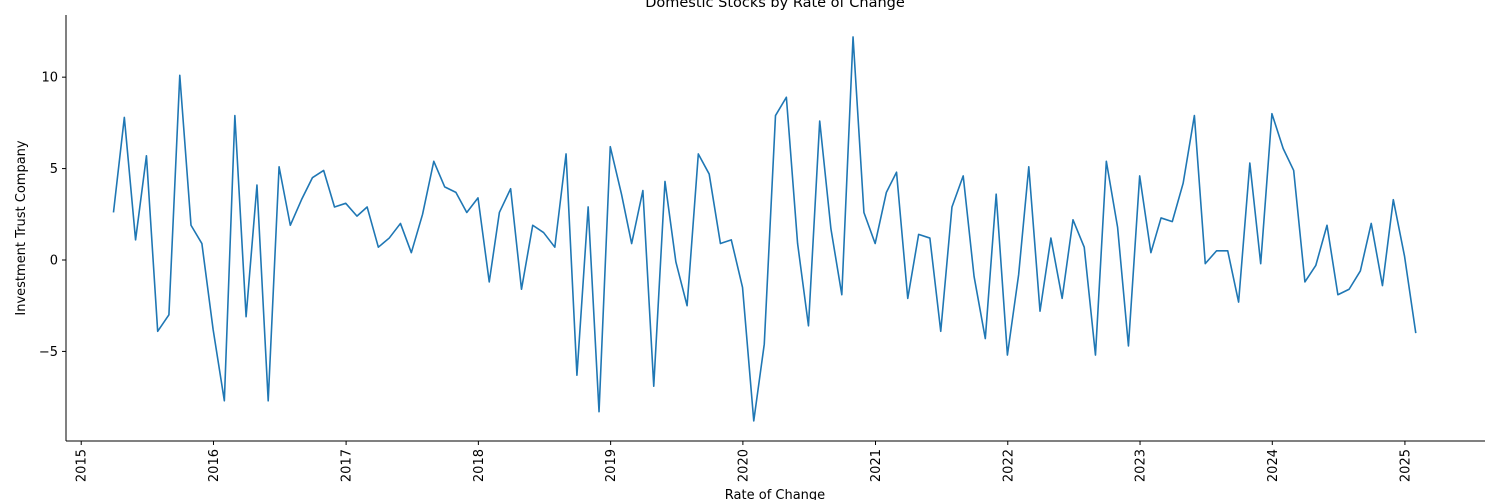 This screenshot has height=500, width=1500. I want to click on x-axis-label: Rate of Change, so click(775, 494).